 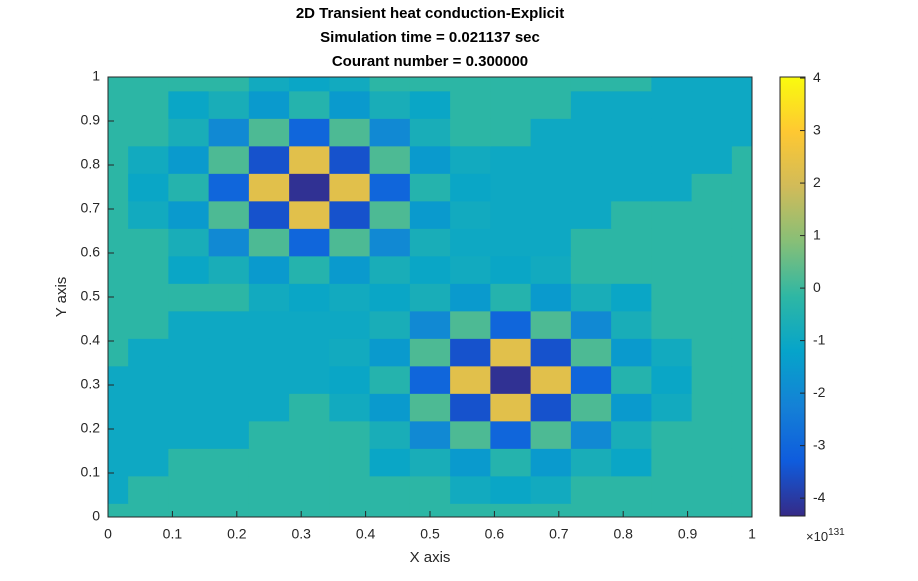 What do you see at coordinates (817, 77) in the screenshot?
I see `colorbar-tick-label: 4` at bounding box center [817, 77].